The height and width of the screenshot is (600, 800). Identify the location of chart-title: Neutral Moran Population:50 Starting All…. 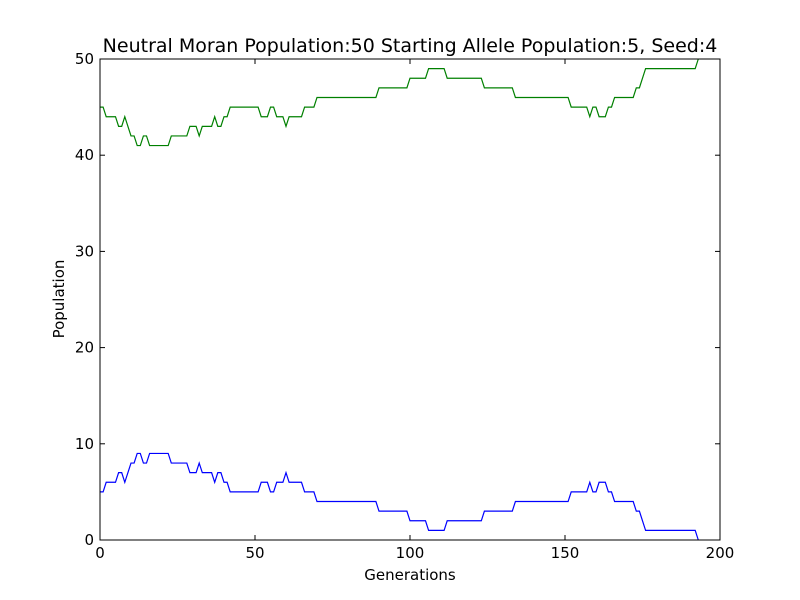
(410, 46).